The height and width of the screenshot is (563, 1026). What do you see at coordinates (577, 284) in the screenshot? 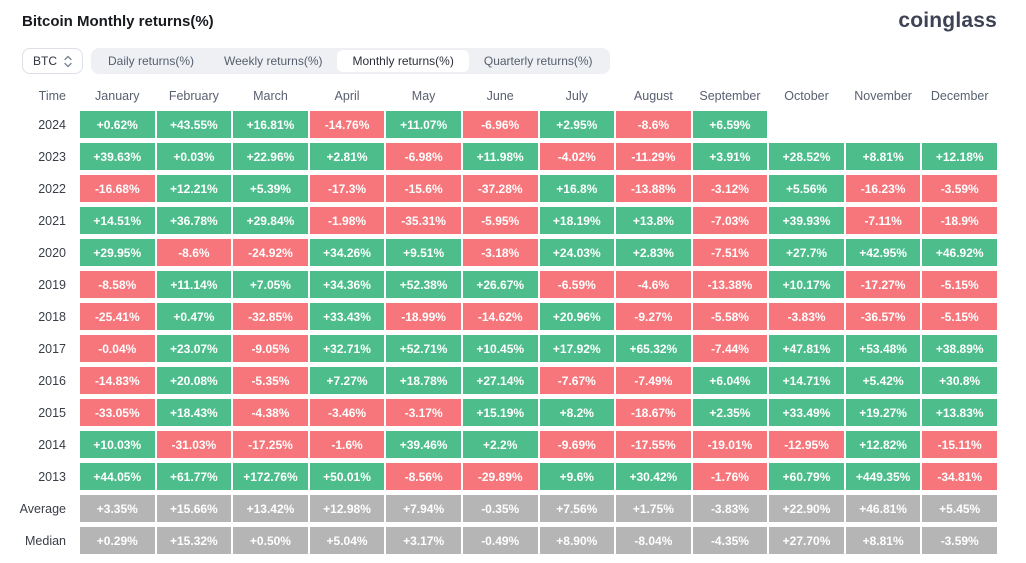
I see `table-cell: -6.59%` at bounding box center [577, 284].